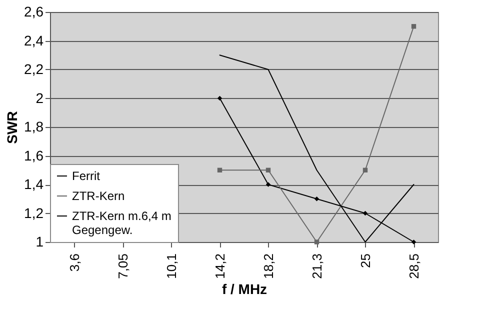  Describe the element at coordinates (268, 266) in the screenshot. I see `x-tick-label: 18,2` at that location.